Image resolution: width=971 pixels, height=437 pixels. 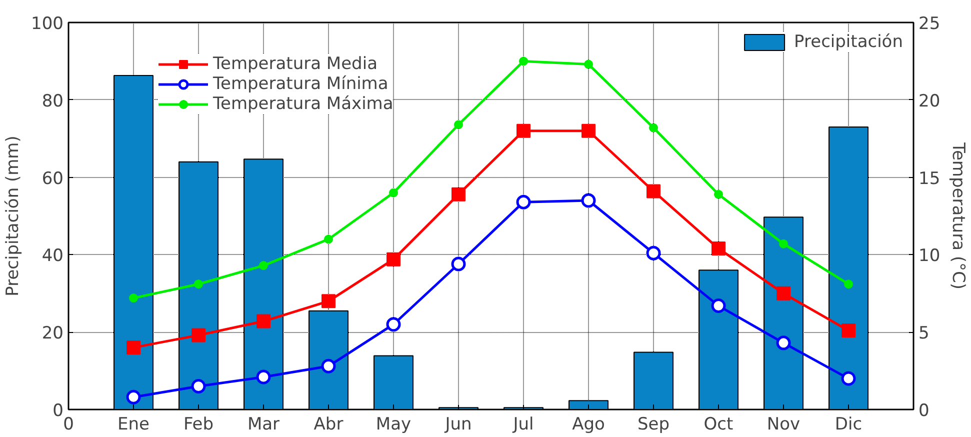 What do you see at coordinates (13, 216) in the screenshot?
I see `y-axis-title: Precipitación (mm)` at bounding box center [13, 216].